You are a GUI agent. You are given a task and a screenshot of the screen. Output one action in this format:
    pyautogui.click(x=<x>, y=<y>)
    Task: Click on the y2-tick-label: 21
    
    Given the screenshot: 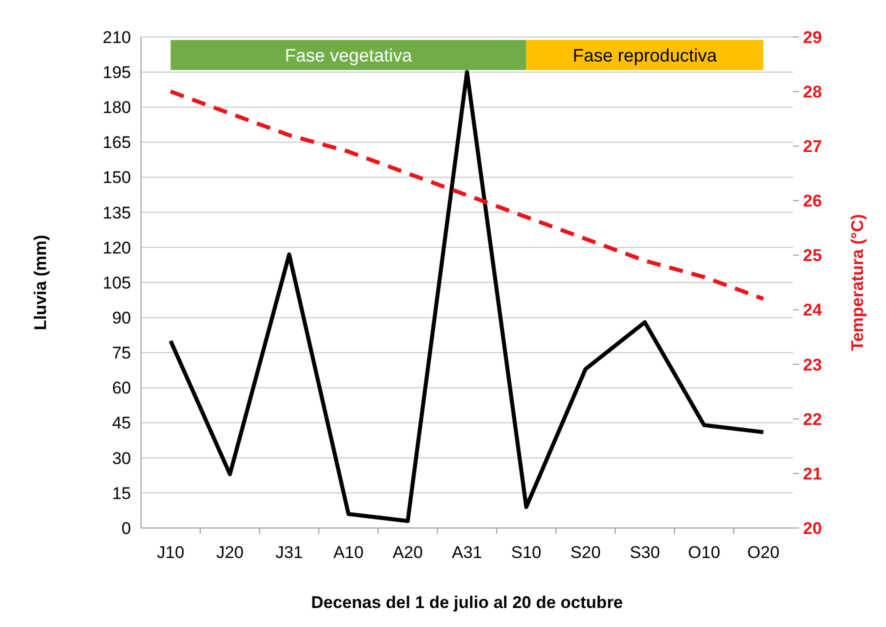 What is the action you would take?
    pyautogui.click(x=812, y=474)
    